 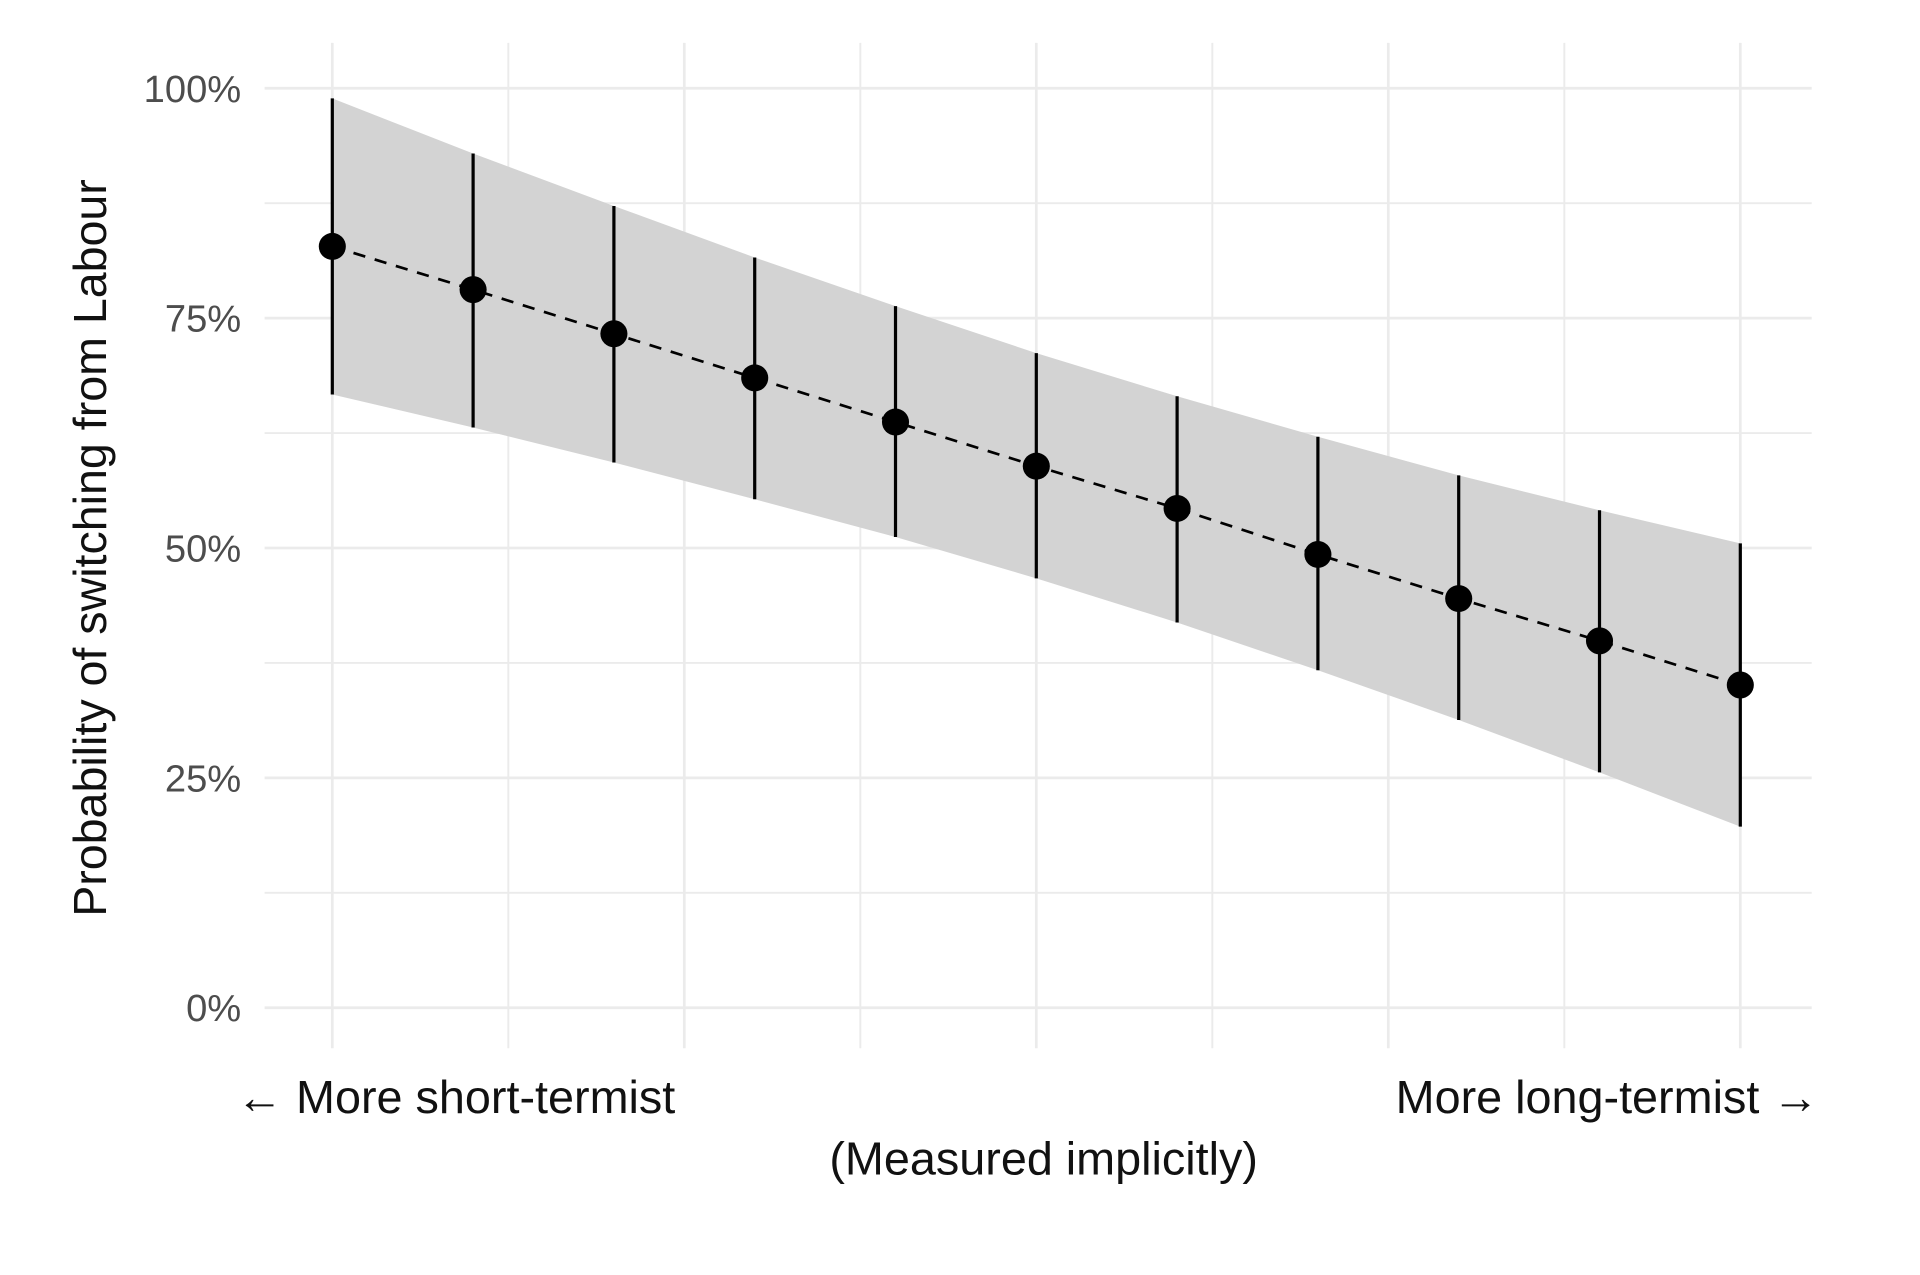 I want to click on y-axis-ticks: 0% 25% 50% 75% 100%, so click(x=193, y=549).